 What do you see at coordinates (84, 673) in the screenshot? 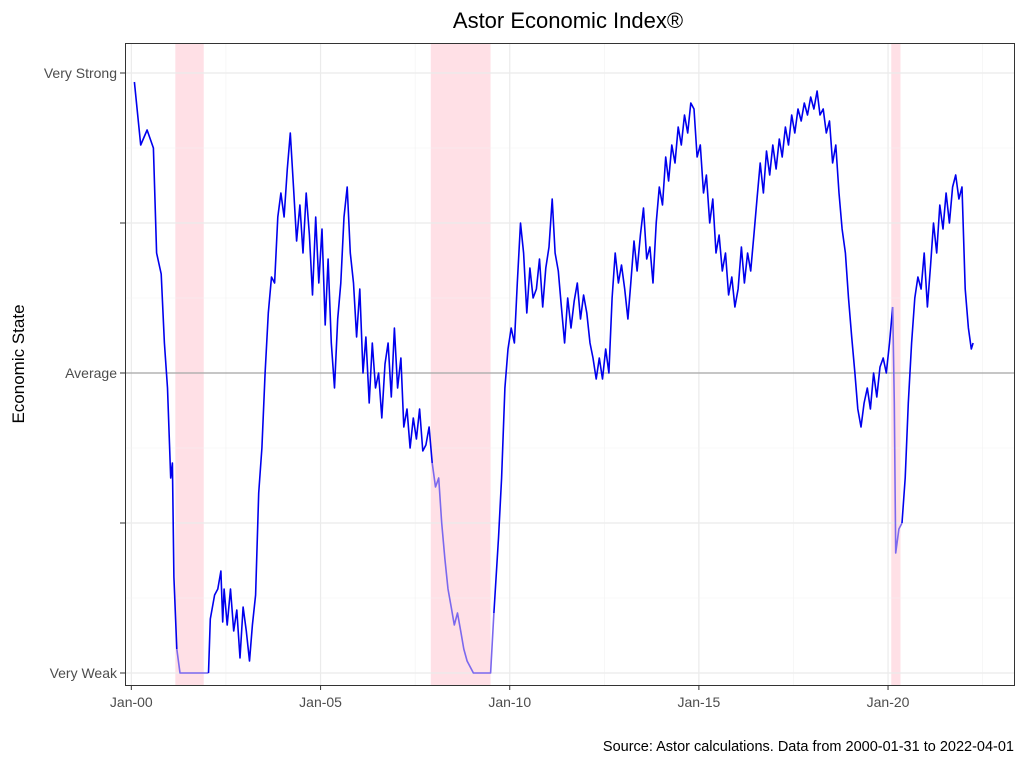
I see `y-tick-label: Very Weak` at bounding box center [84, 673].